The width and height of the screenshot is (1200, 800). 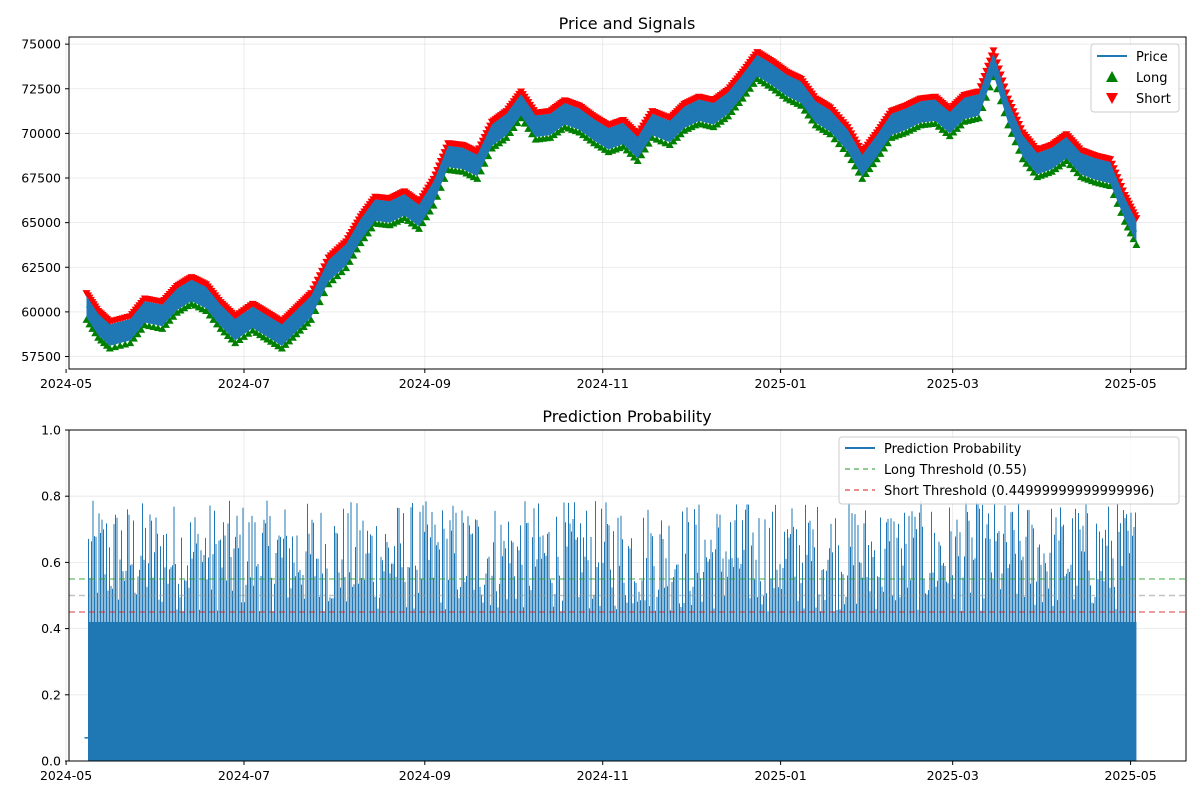 I want to click on legend-long-marker, so click(x=1112, y=76).